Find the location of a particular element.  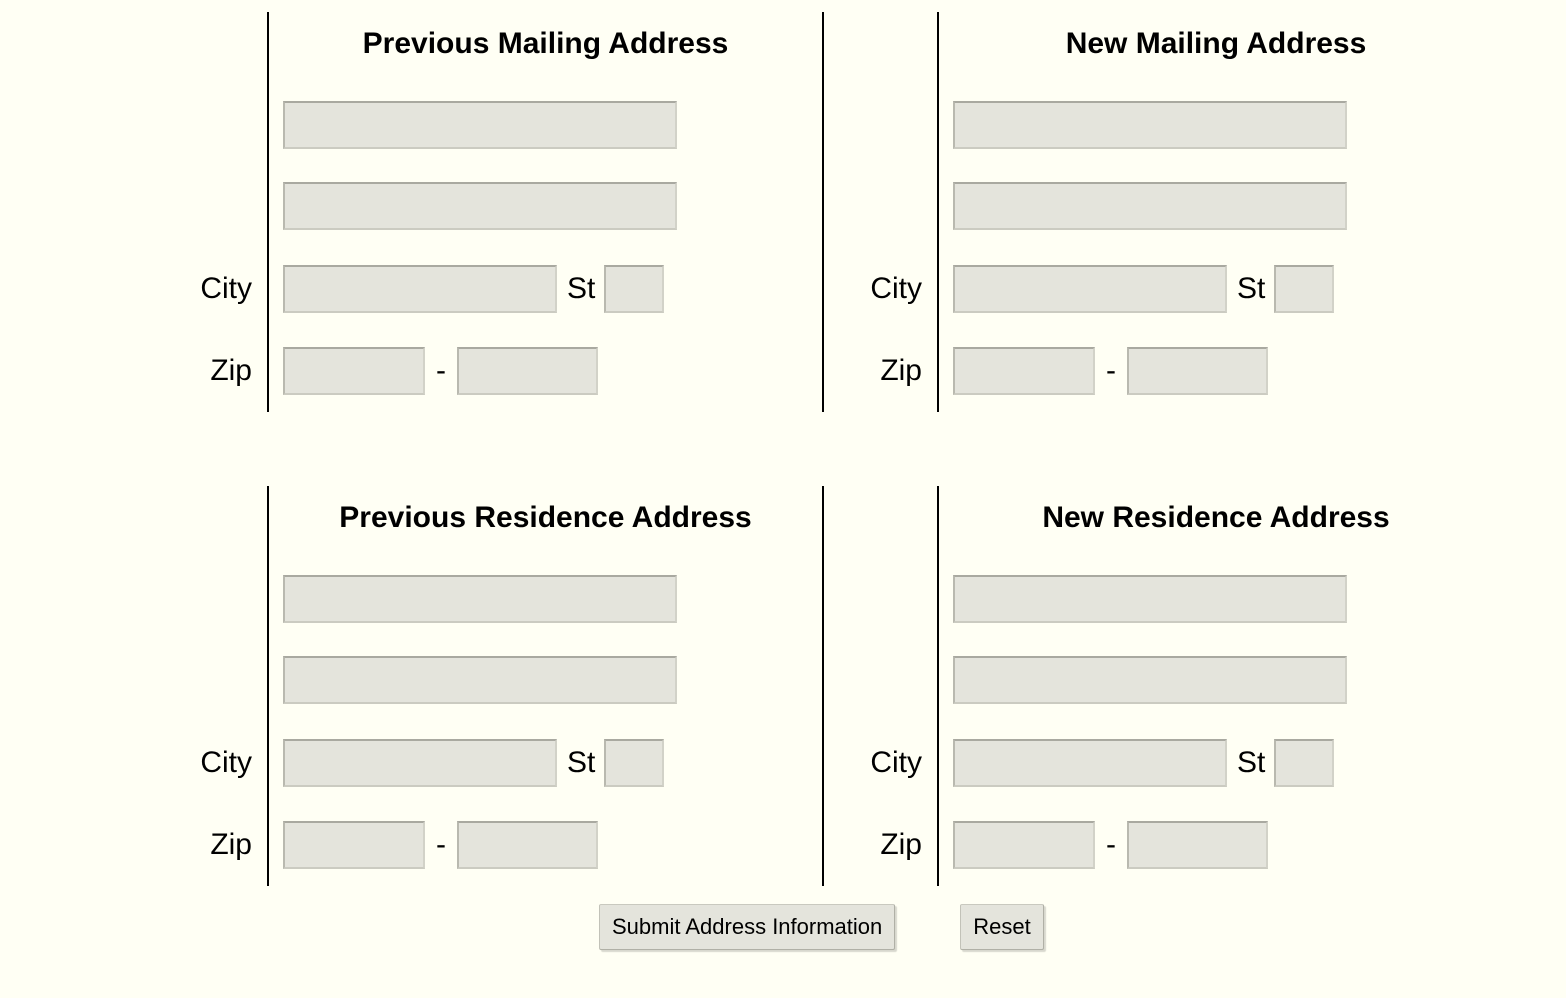

submit-button: Submit Address Information is located at coordinates (747, 927).